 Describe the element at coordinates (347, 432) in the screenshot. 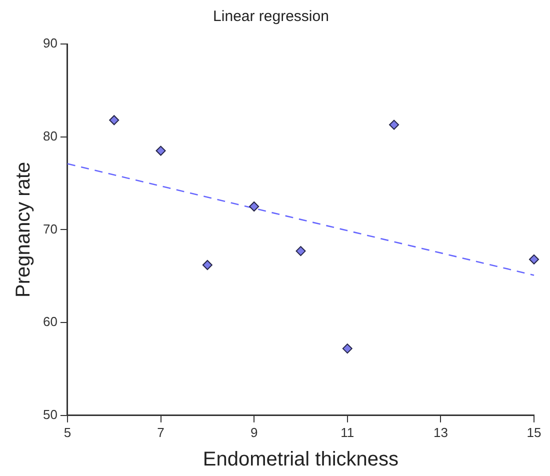

I see `x-tick-label: 11` at that location.